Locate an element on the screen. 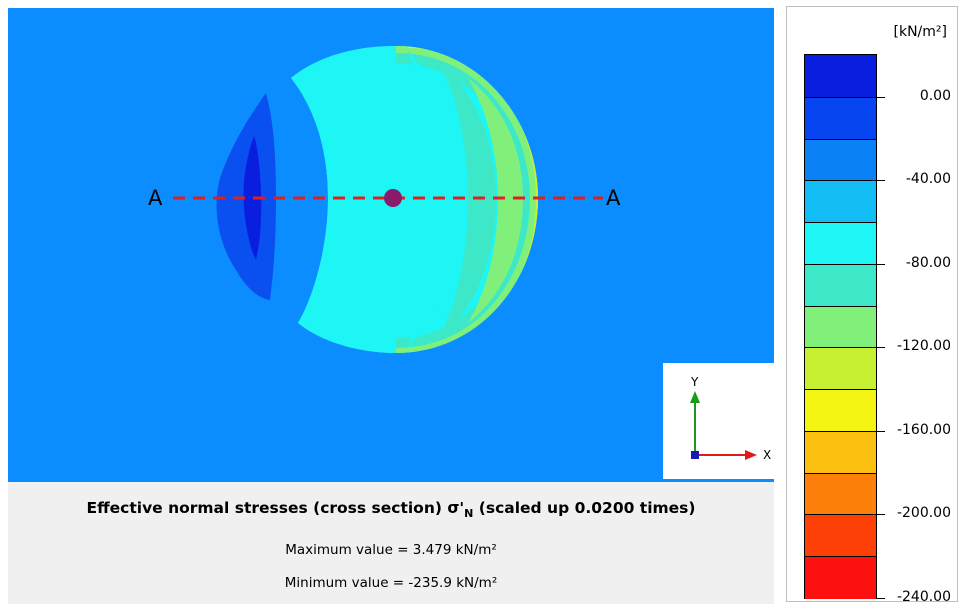 This screenshot has height=605, width=960. legend-color-bar is located at coordinates (840, 327).